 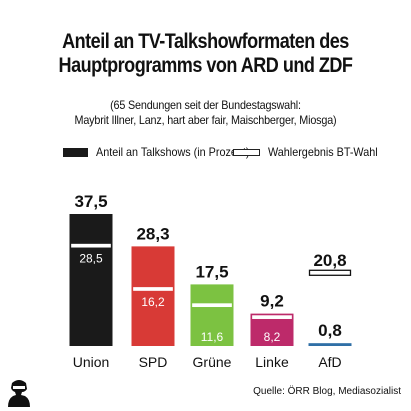 I want to click on source-note: Quelle: ÖRR Blog, Mediasozialist, so click(x=327, y=391).